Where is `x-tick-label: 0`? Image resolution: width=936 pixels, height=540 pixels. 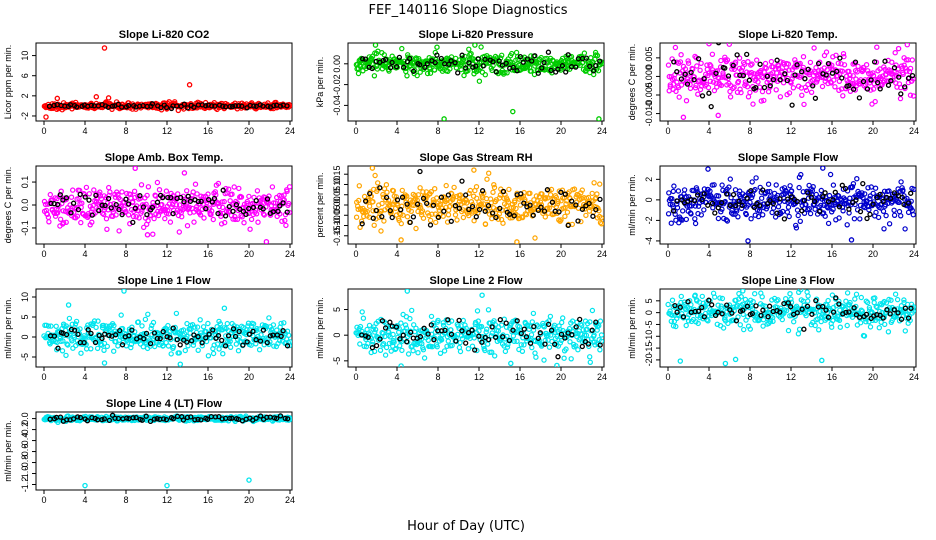
x-tick-label: 0 is located at coordinates (355, 131).